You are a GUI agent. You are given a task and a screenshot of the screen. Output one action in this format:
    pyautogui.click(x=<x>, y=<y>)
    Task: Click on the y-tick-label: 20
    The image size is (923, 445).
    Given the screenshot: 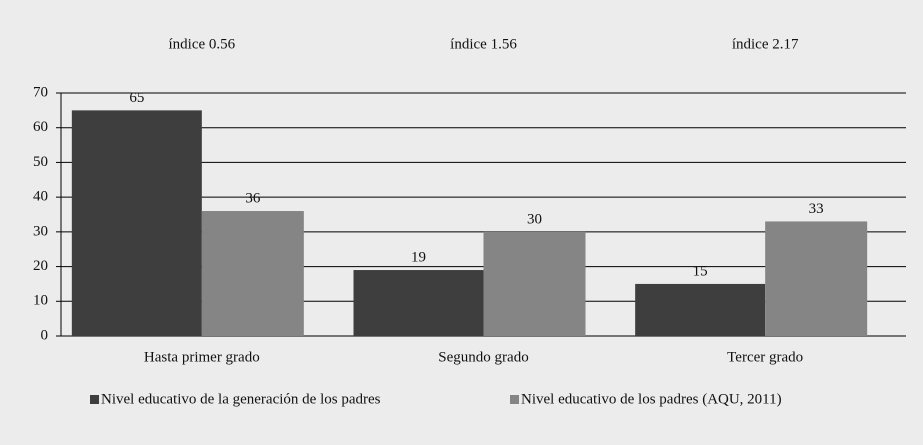 What is the action you would take?
    pyautogui.click(x=40, y=266)
    